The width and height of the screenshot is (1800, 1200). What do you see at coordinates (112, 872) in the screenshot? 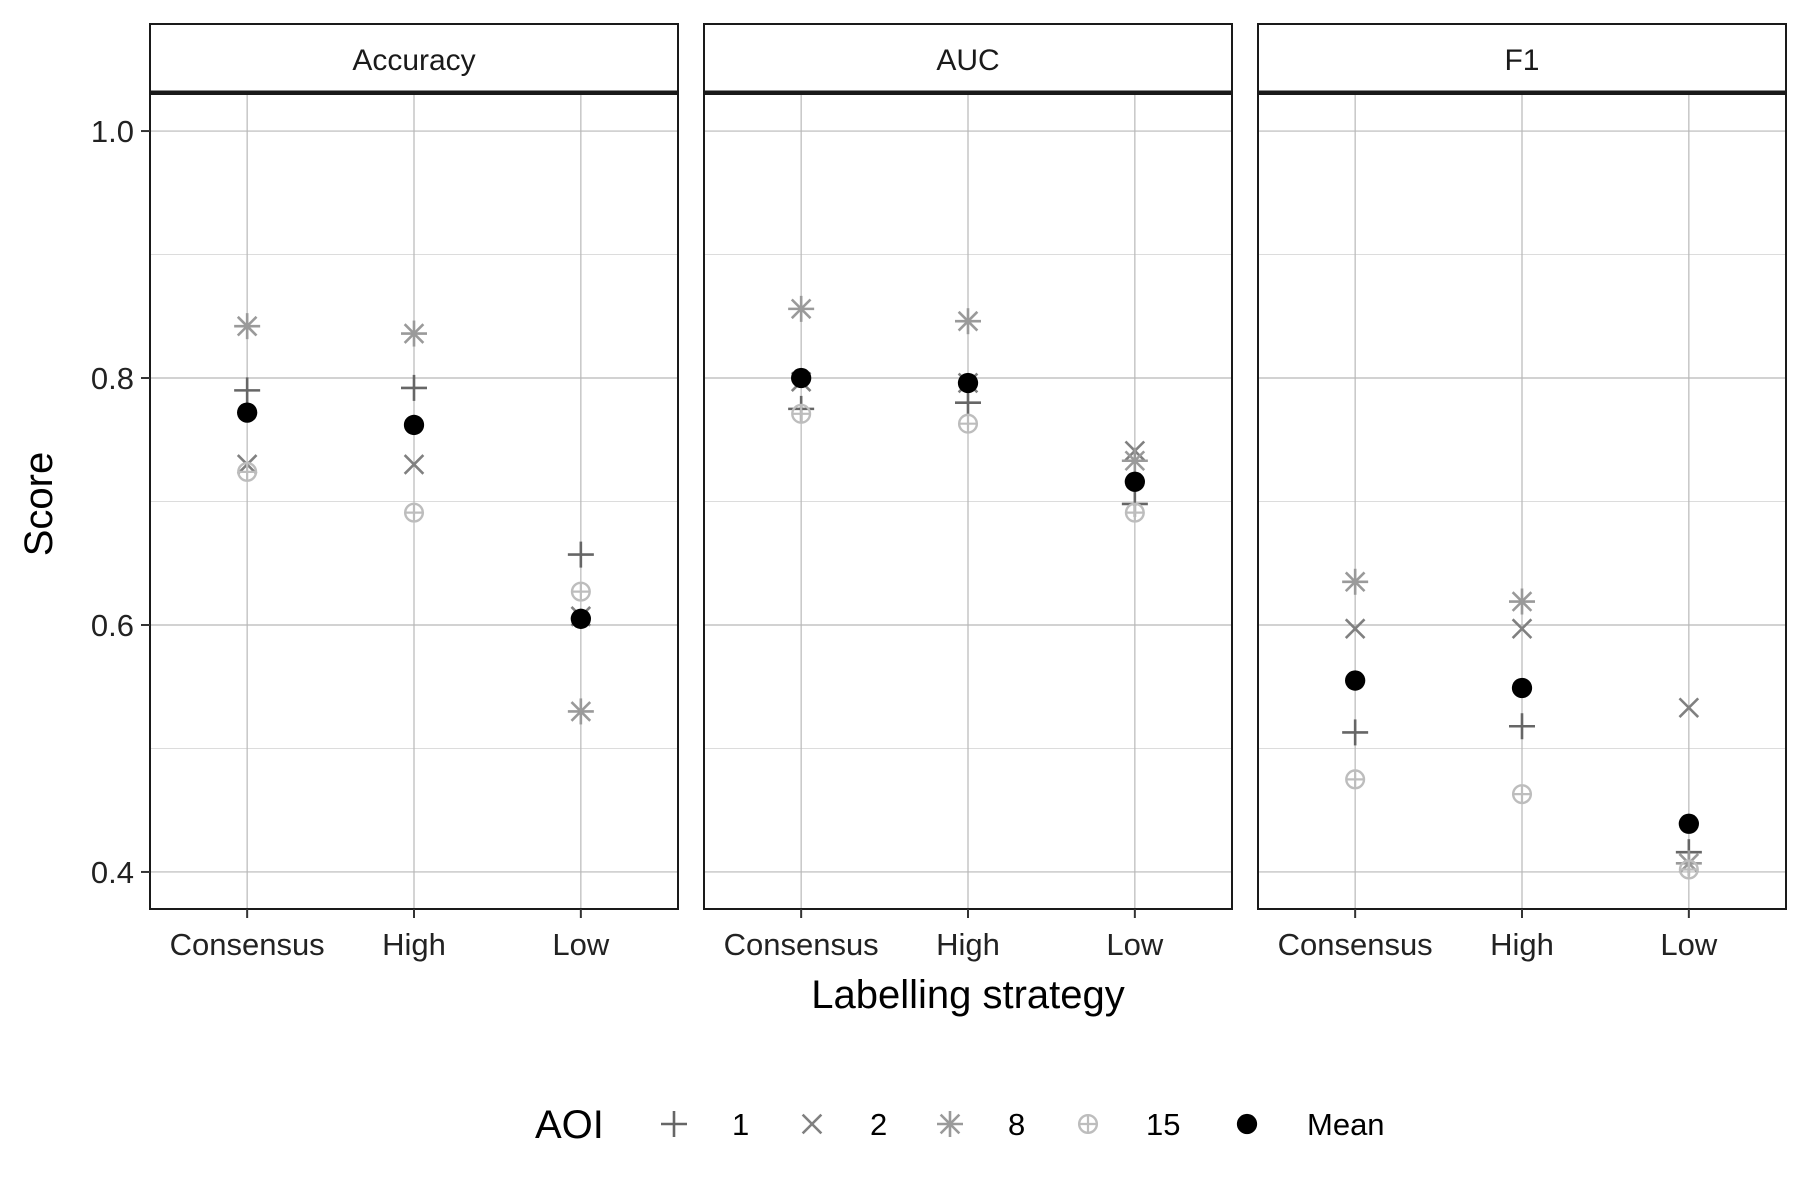
I see `y-tick-label: 0.4` at bounding box center [112, 872].